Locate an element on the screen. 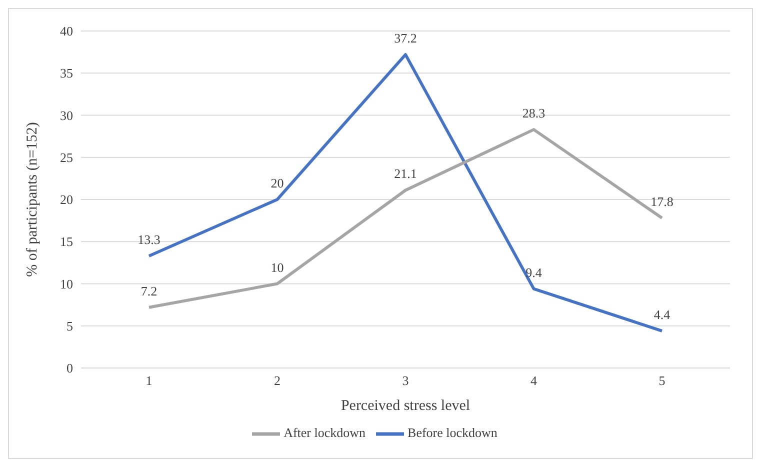 Image resolution: width=759 pixels, height=465 pixels. data-label: 20 is located at coordinates (277, 183).